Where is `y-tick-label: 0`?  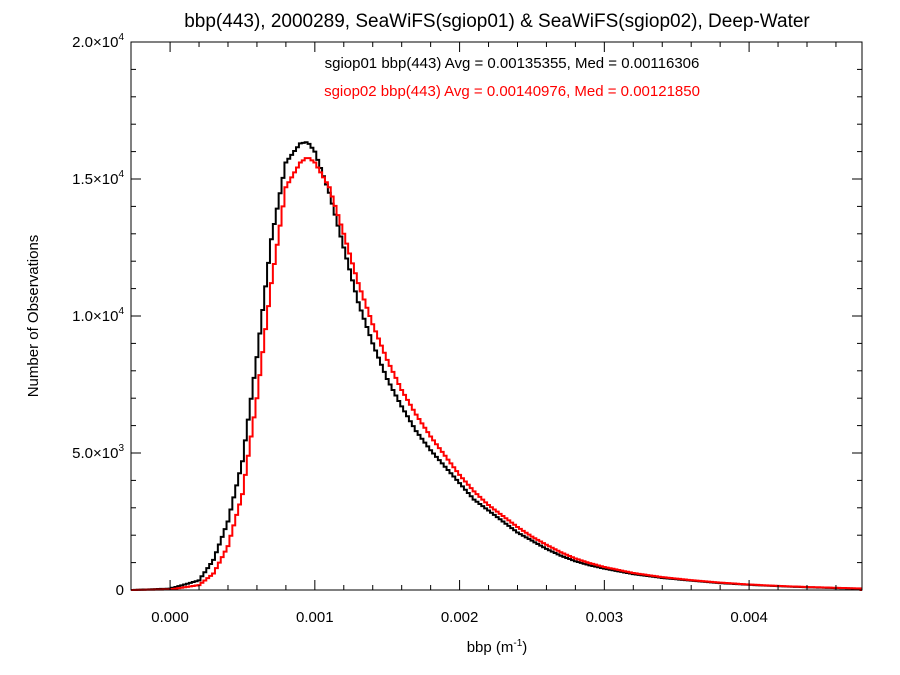
y-tick-label: 0 is located at coordinates (120, 590).